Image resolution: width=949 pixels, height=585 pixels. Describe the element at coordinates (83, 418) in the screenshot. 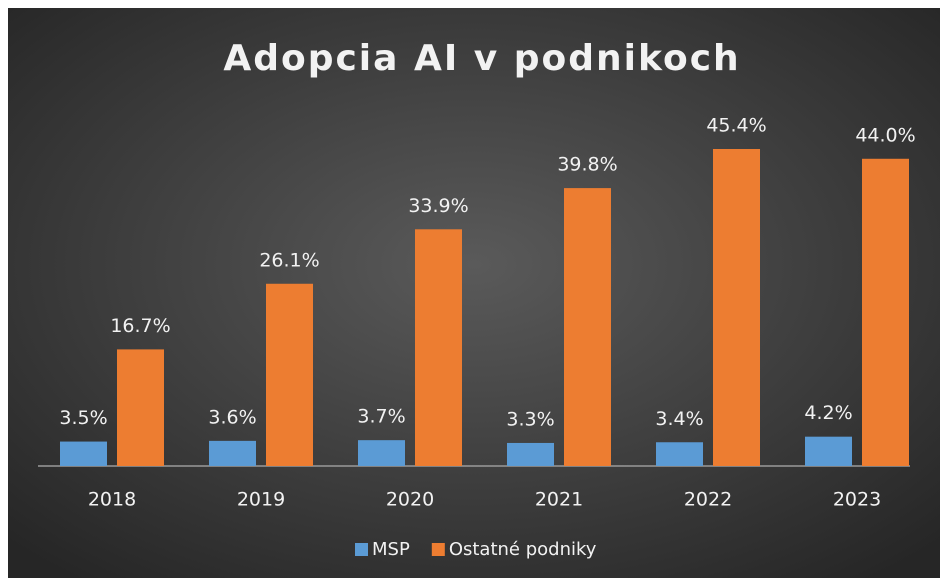

I see `data-label: 3.5%` at that location.